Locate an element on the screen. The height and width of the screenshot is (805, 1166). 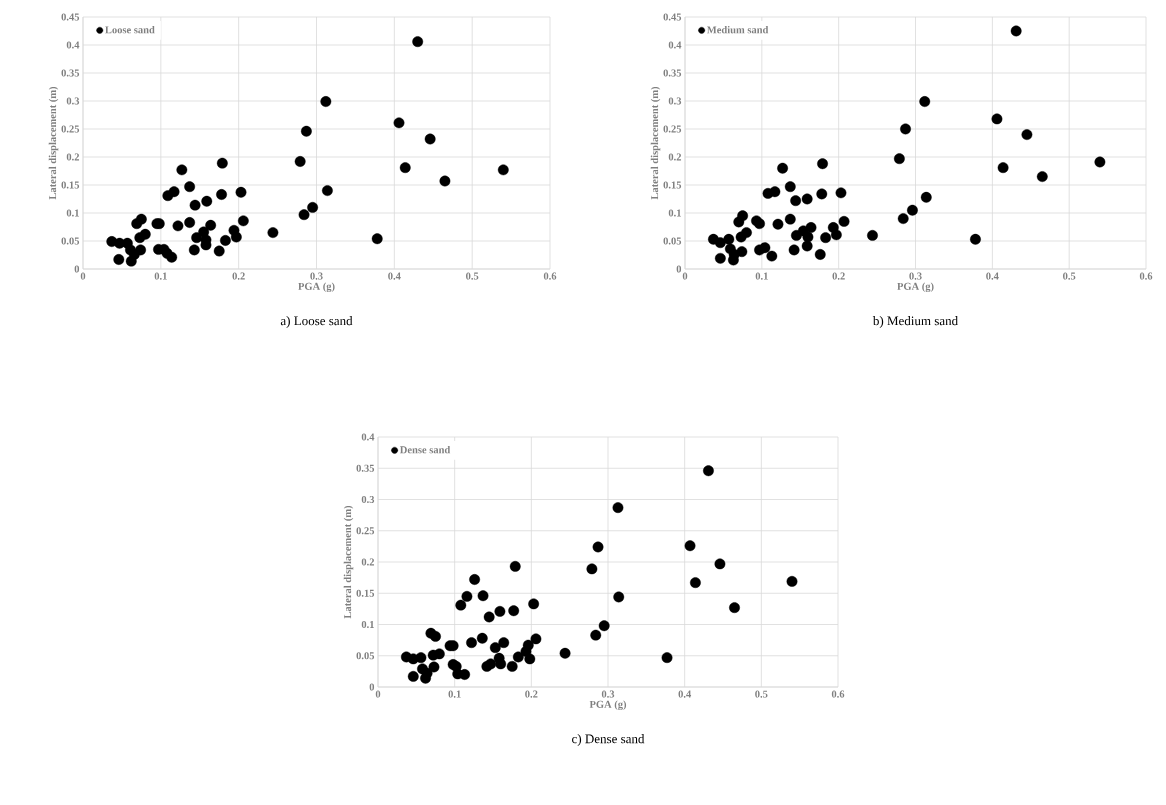
text: b) Medium sand is located at coordinates (915, 322).